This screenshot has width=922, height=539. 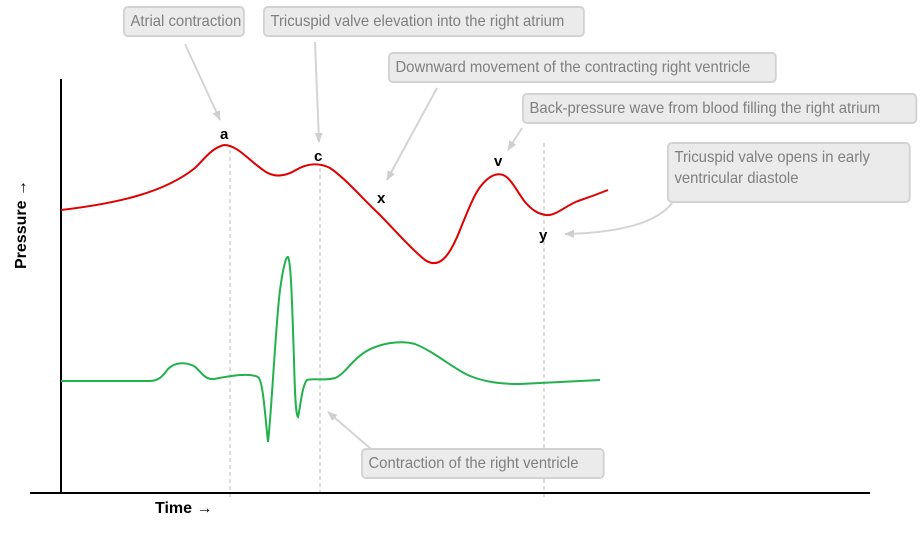 What do you see at coordinates (381, 198) in the screenshot?
I see `point-label-x: x` at bounding box center [381, 198].